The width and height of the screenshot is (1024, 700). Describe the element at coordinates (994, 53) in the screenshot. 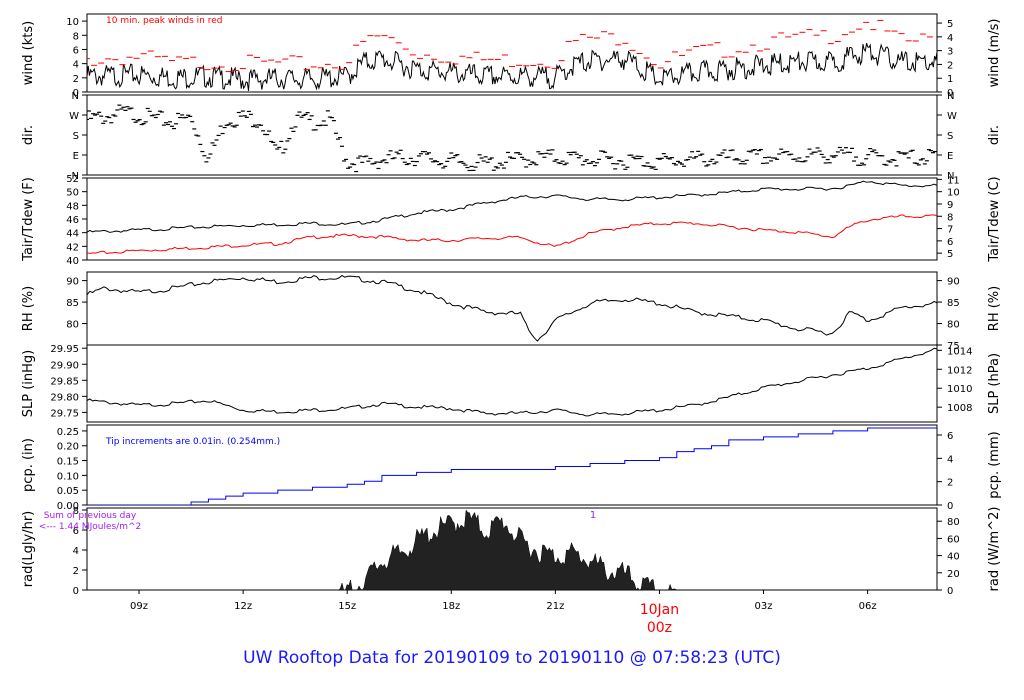

I see `y-axis-label-right: wind (m/s)` at that location.